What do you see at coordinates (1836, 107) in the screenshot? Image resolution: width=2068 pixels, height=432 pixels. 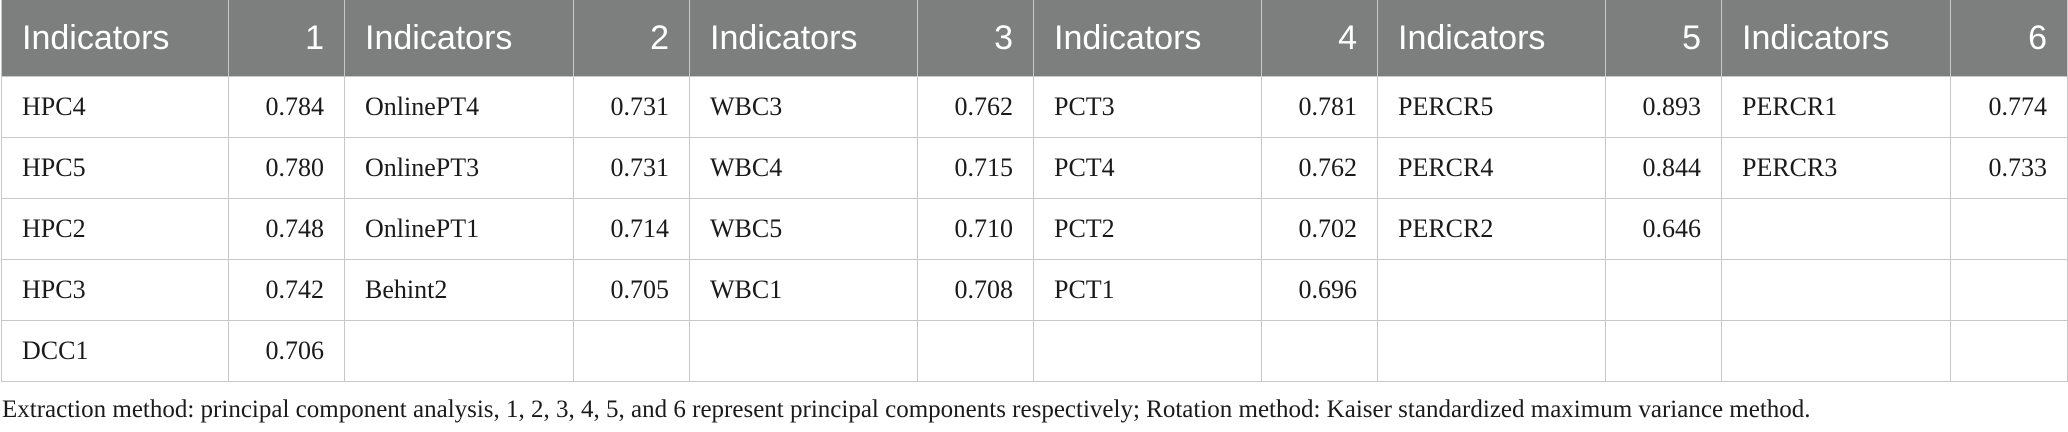 I see `indicator-cell: PERCR1` at bounding box center [1836, 107].